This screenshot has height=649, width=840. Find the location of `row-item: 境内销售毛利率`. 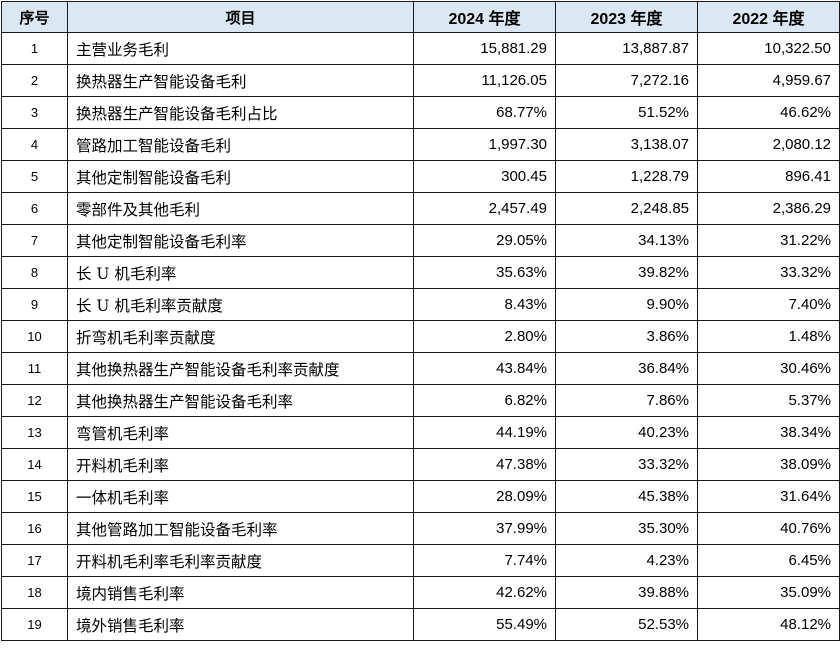

row-item: 境内销售毛利率 is located at coordinates (240, 592).